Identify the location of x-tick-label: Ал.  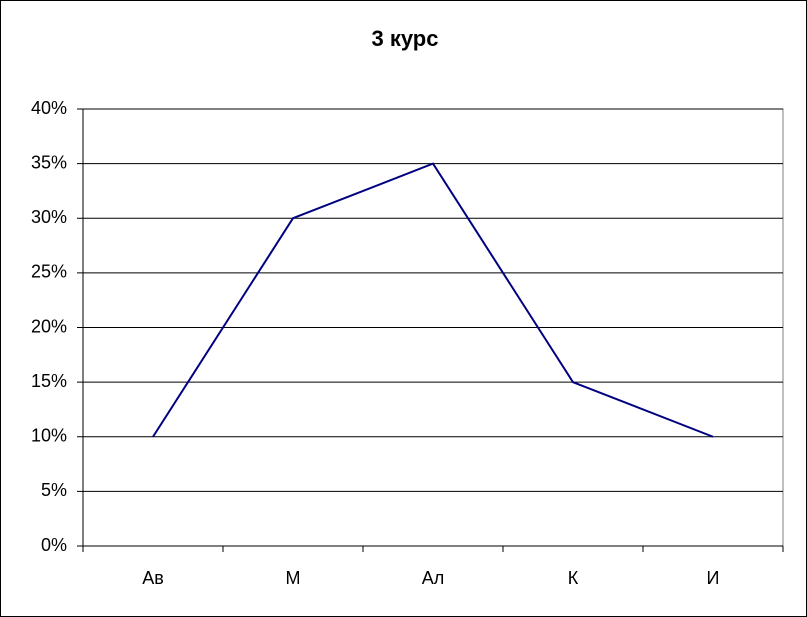
(433, 578).